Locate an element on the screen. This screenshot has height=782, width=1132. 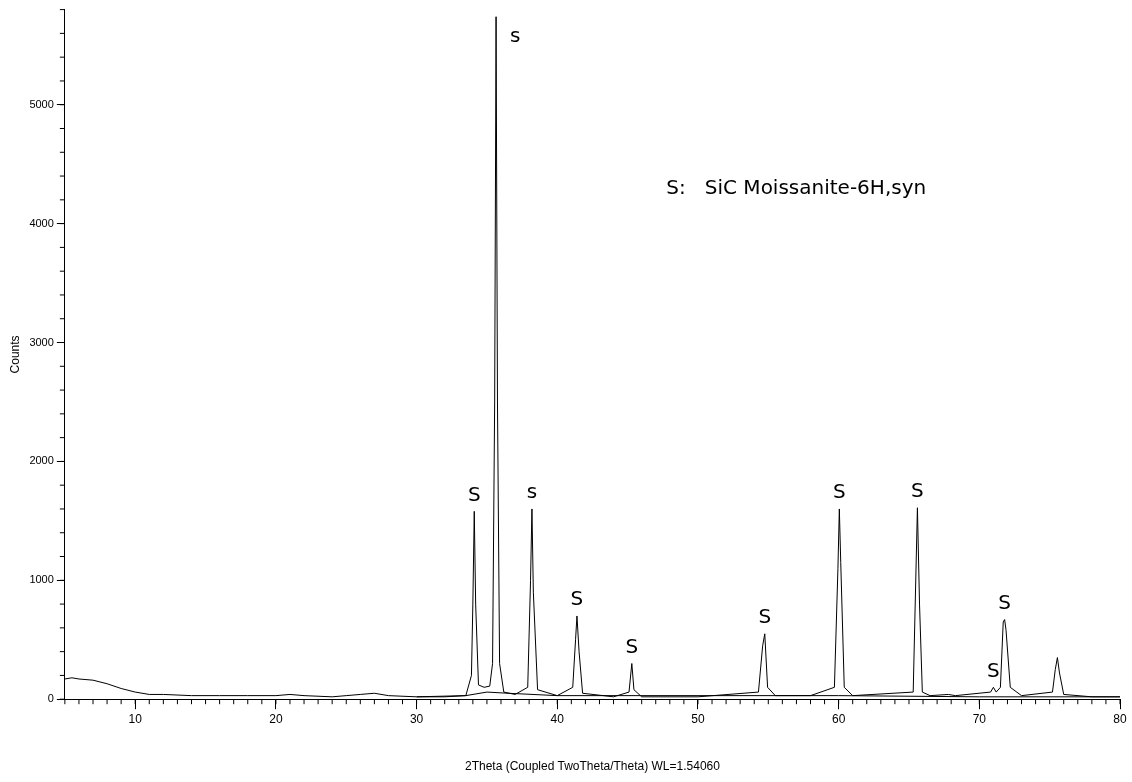
y-tick-label: 5000 is located at coordinates (41, 103).